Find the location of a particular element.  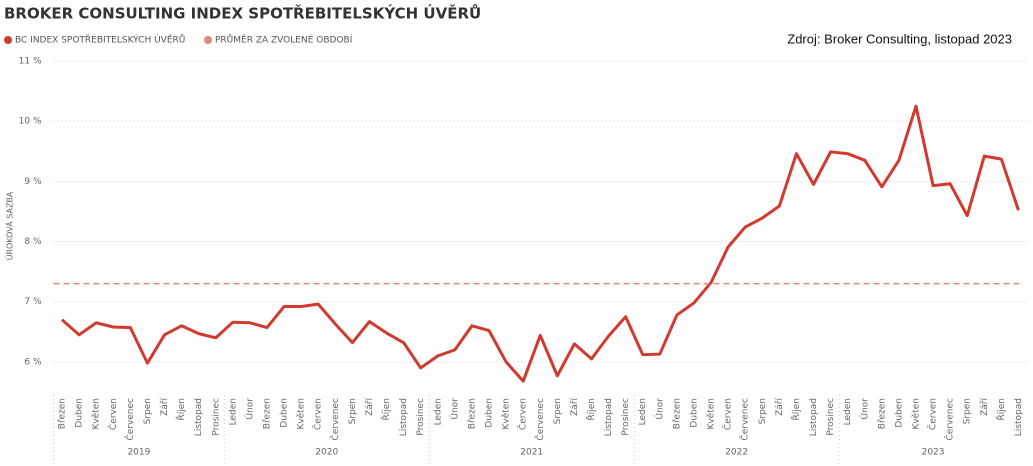

y-tick-label: 11 % is located at coordinates (30, 62).